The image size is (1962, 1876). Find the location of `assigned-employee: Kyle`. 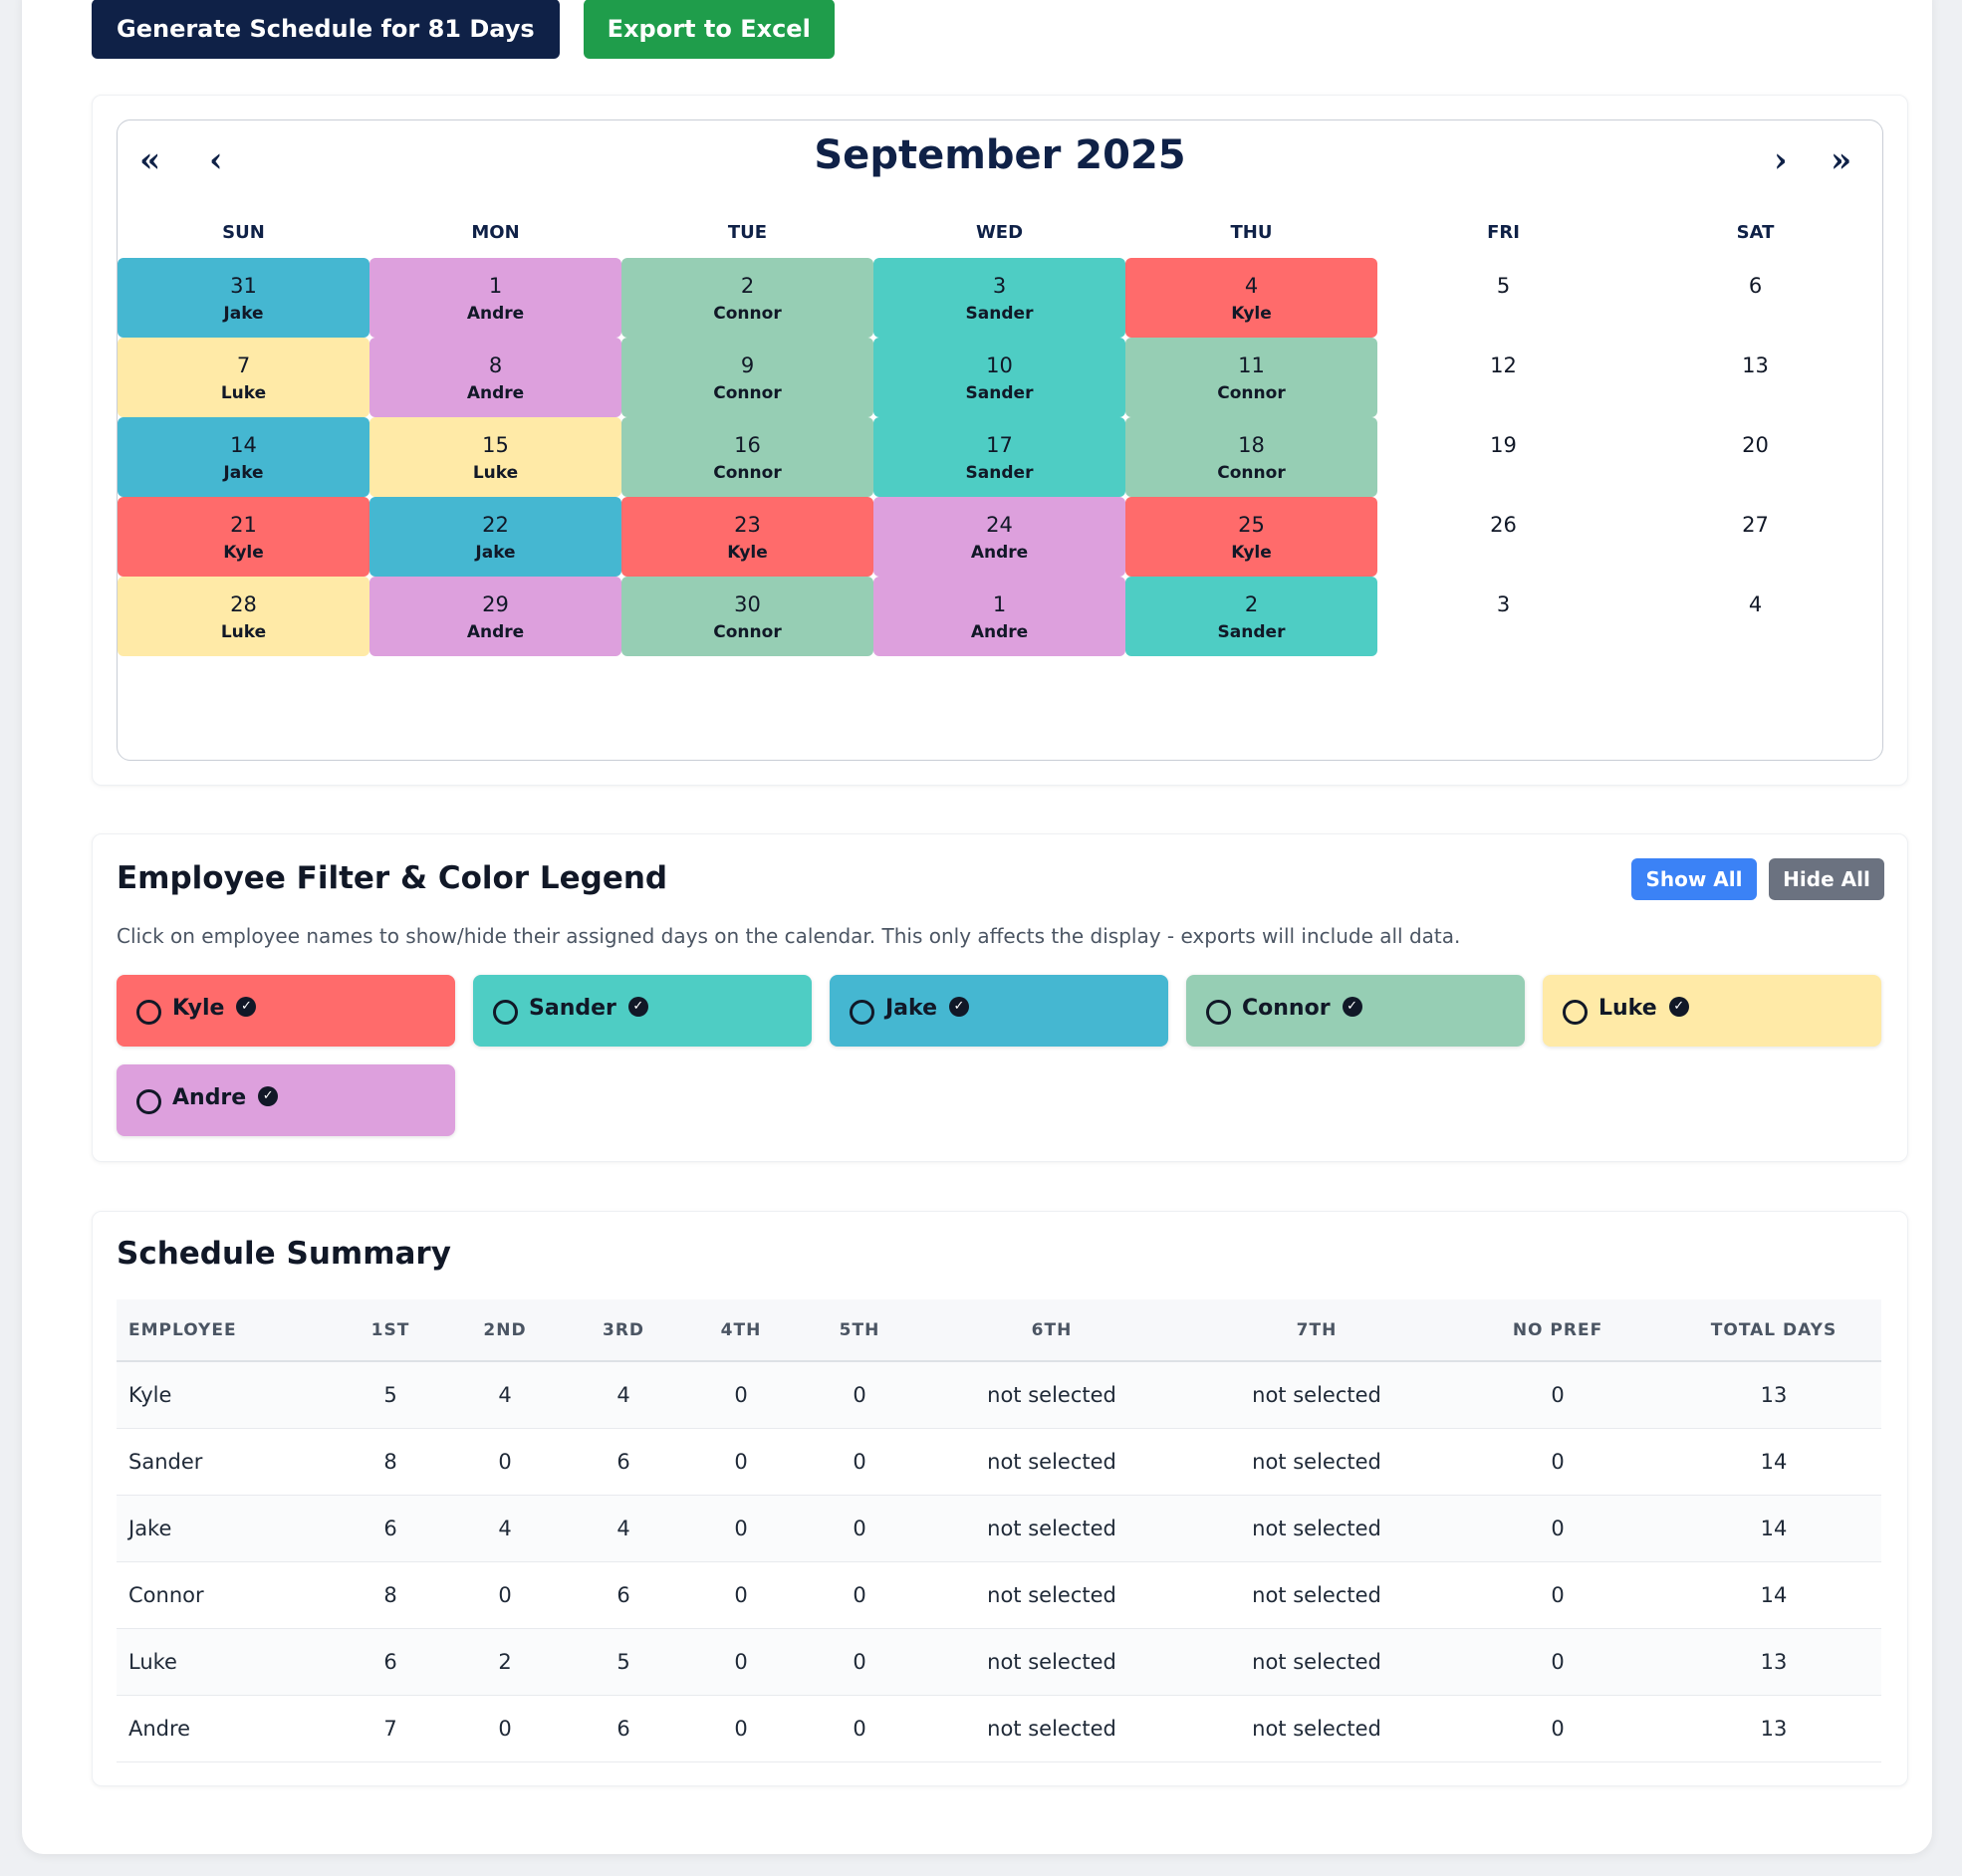

assigned-employee: Kyle is located at coordinates (747, 553).